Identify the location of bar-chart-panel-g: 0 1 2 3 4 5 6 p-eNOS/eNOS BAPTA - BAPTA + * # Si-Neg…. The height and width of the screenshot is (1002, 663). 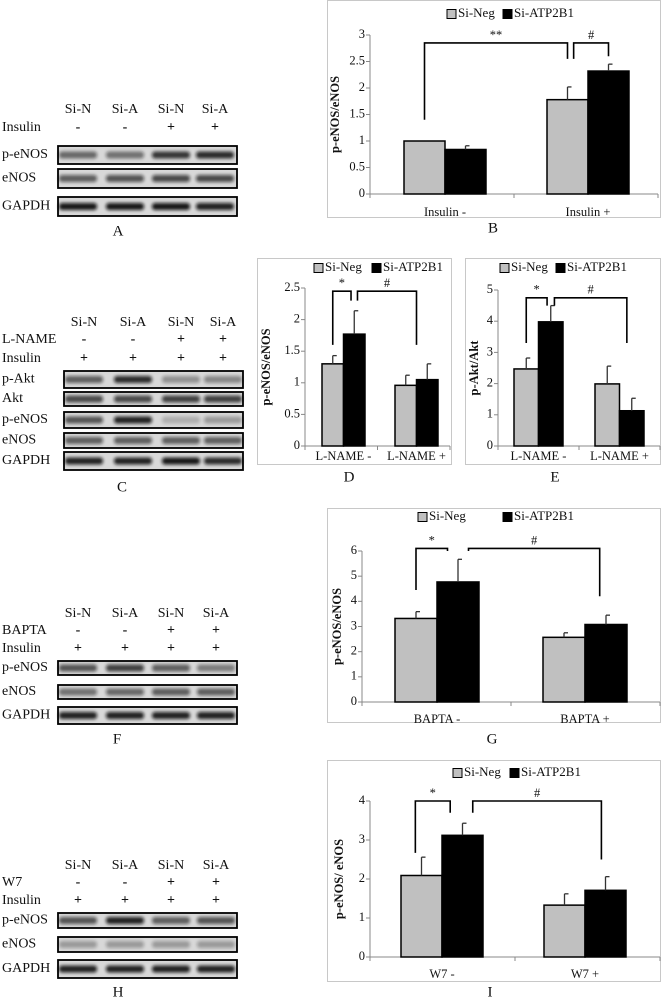
(494, 627).